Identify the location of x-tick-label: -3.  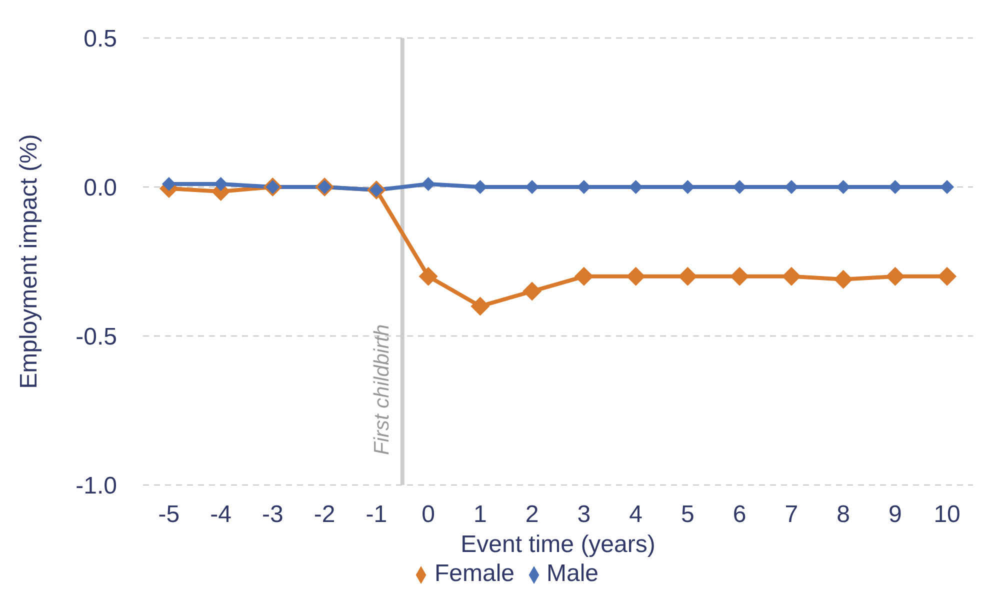
(273, 514).